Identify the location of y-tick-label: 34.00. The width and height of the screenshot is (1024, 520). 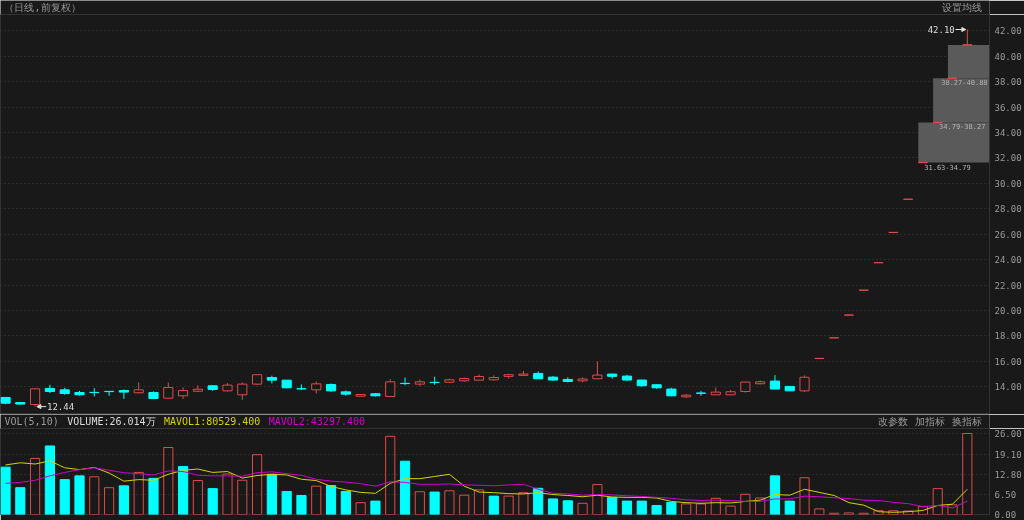
(1008, 132).